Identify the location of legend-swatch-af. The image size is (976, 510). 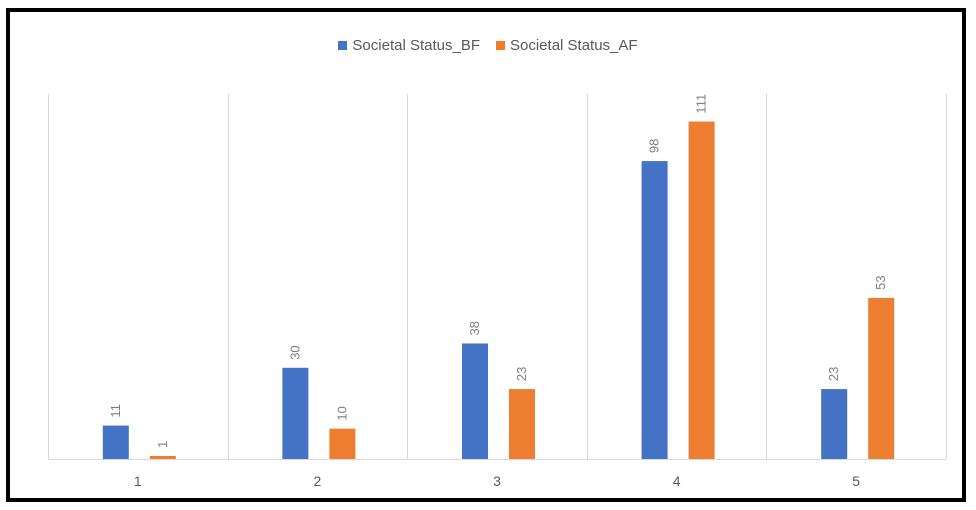
(500, 45).